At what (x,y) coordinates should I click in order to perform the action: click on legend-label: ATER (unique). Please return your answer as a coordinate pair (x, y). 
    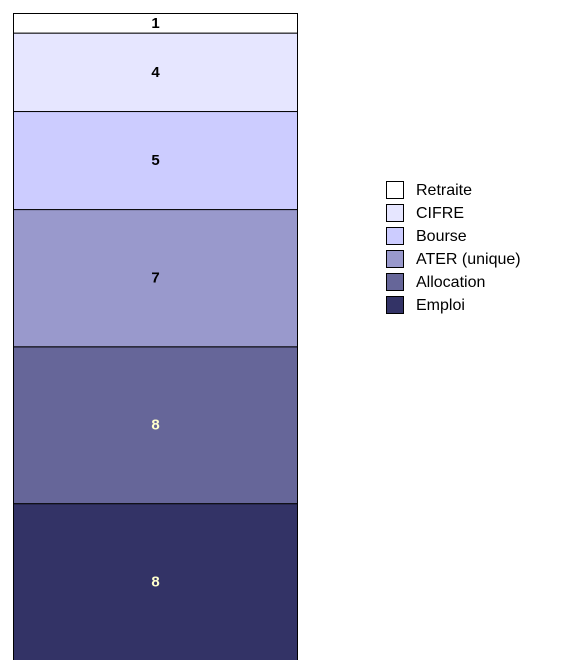
    Looking at the image, I should click on (468, 259).